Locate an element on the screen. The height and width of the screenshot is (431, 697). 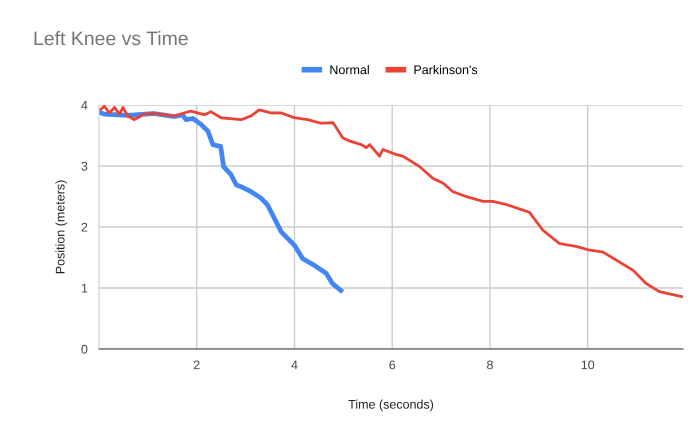
legend-label: Parkinson's is located at coordinates (446, 69).